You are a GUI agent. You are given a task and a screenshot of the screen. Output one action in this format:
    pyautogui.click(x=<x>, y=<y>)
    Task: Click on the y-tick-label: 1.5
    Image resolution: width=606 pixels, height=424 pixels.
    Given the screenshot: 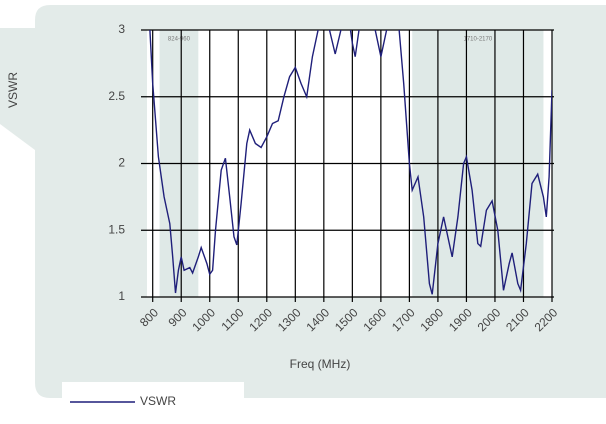 What is the action you would take?
    pyautogui.click(x=116, y=229)
    